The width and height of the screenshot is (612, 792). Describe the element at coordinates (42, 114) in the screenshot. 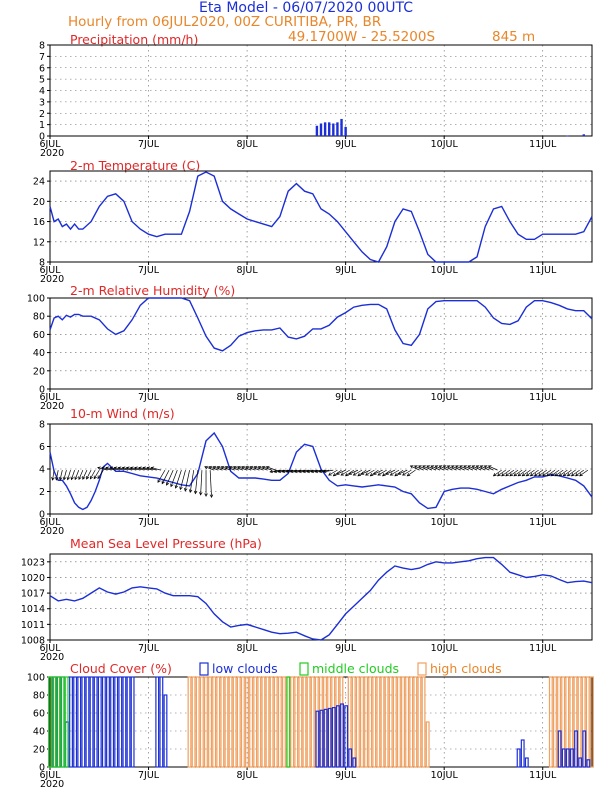

I see `precip-ytick-label: 2` at that location.